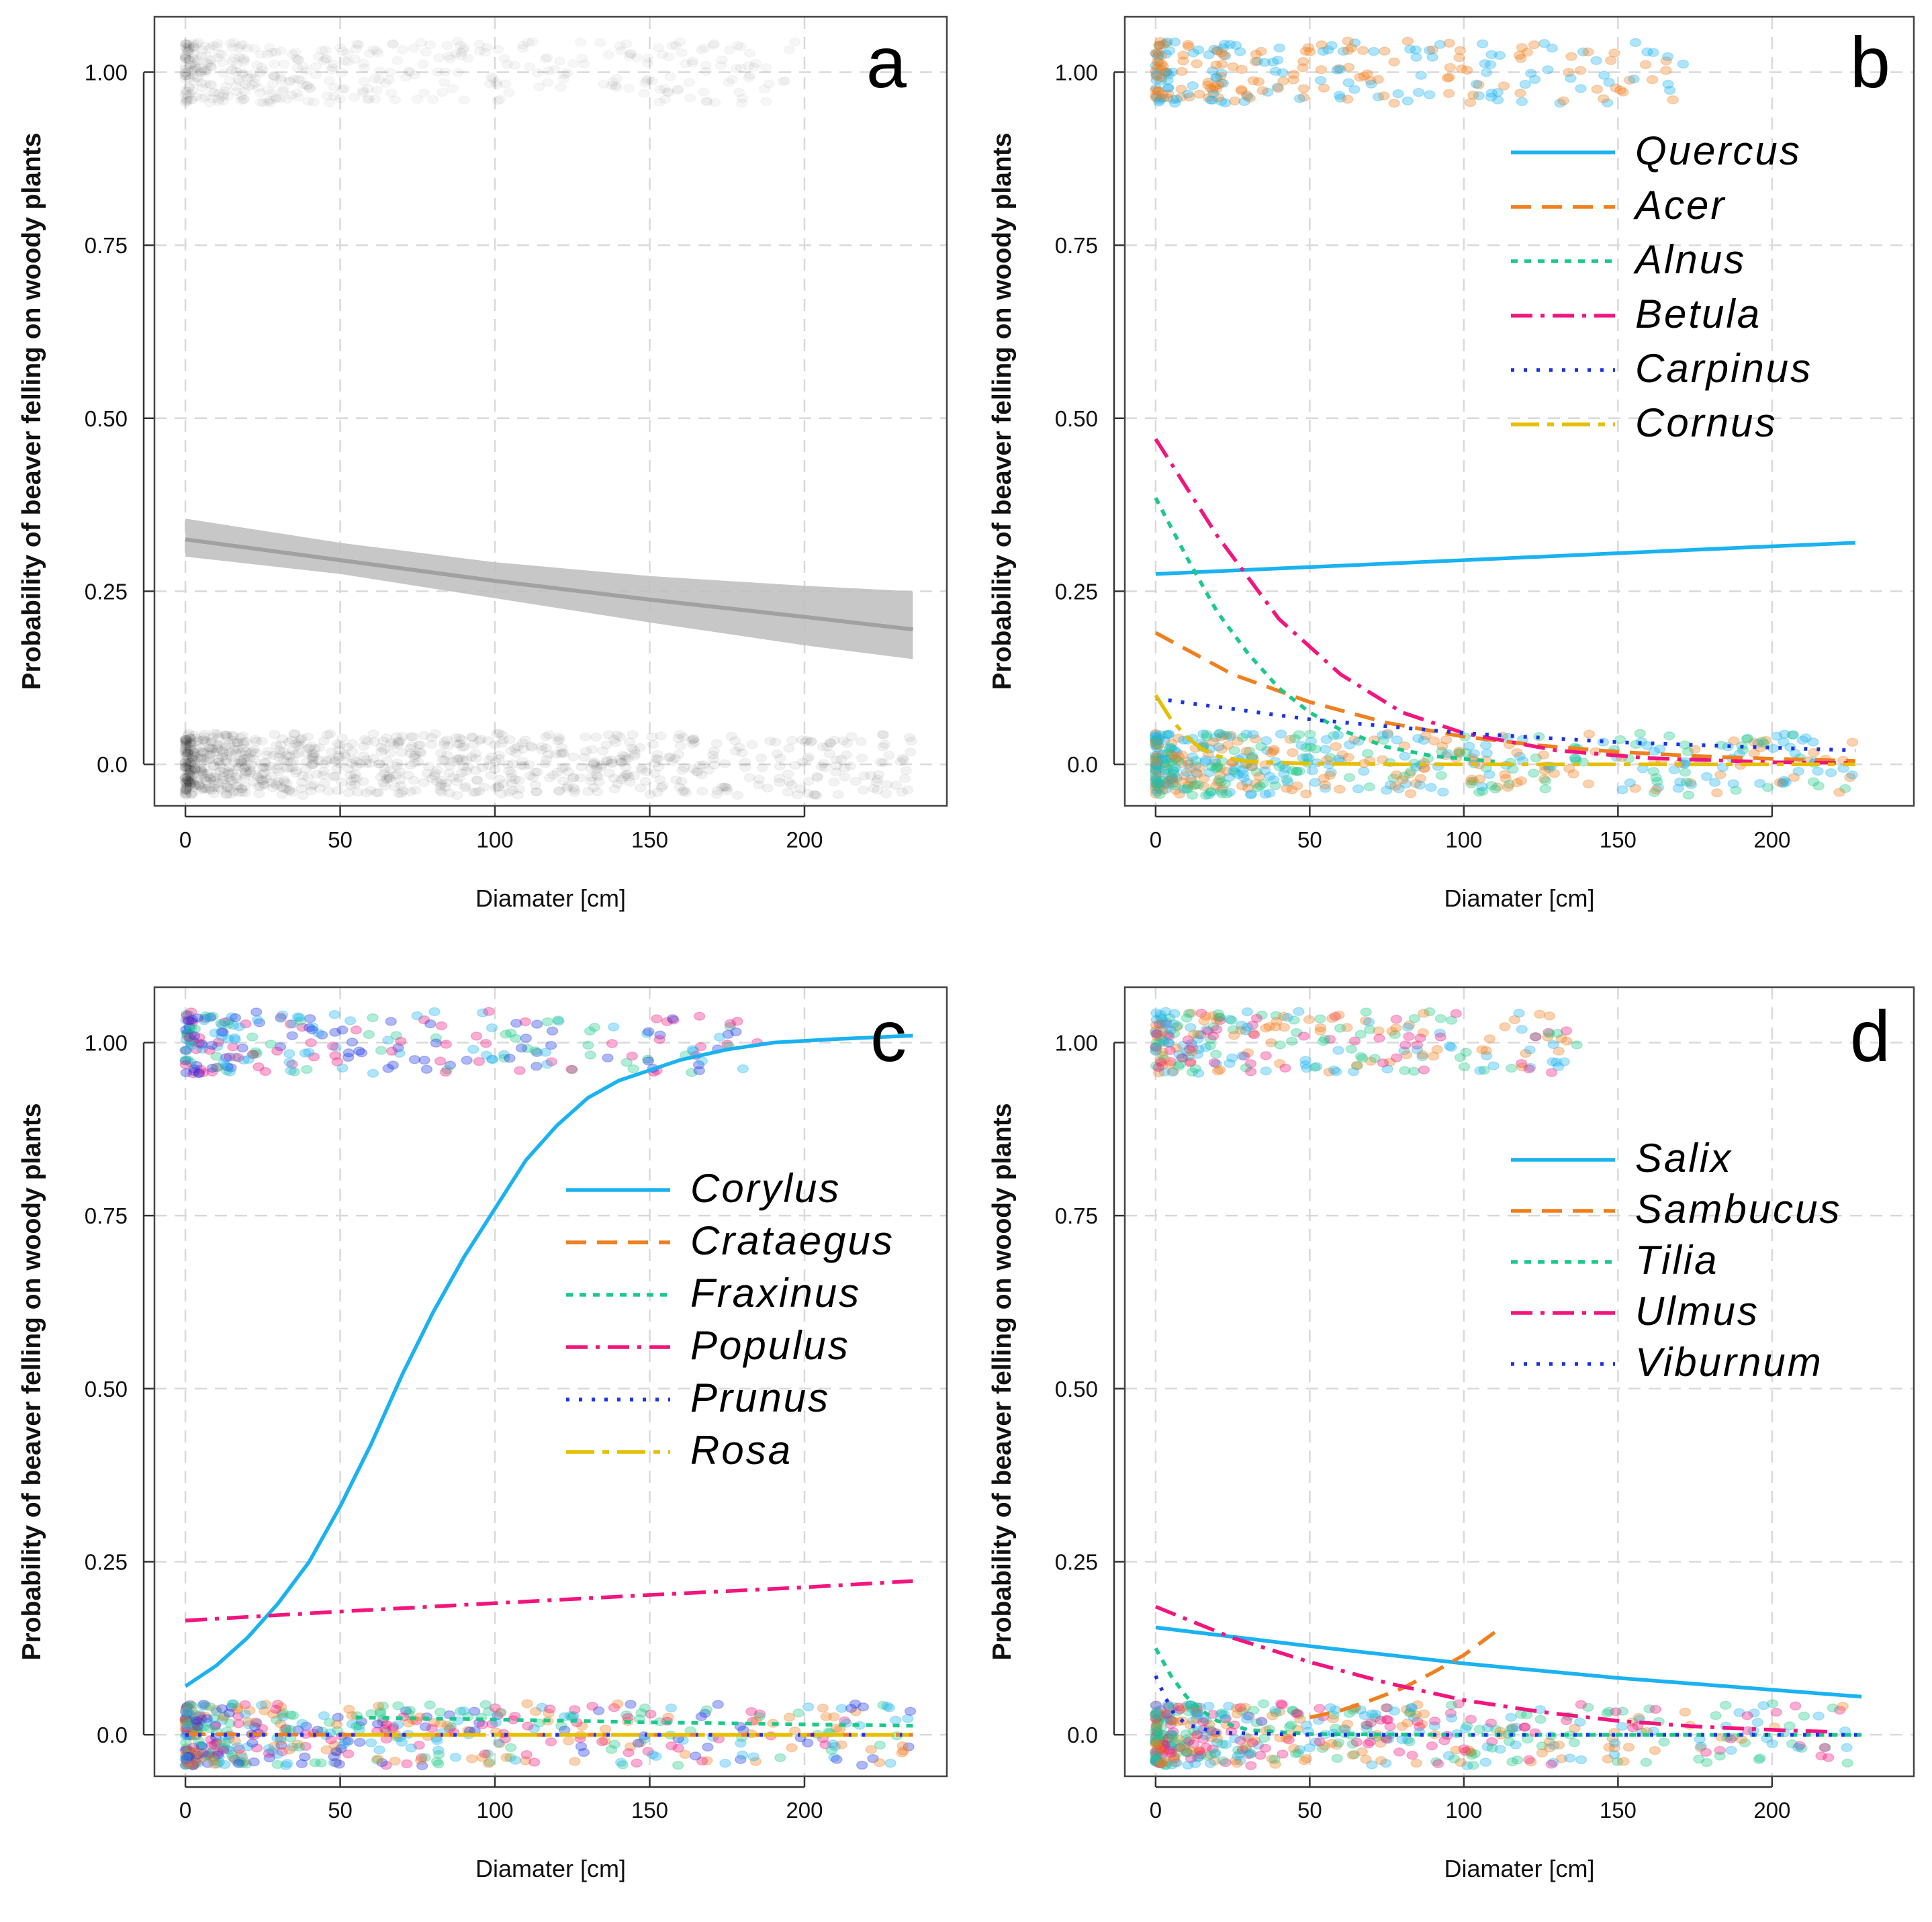 Image resolution: width=1932 pixels, height=1922 pixels. Describe the element at coordinates (888, 1036) in the screenshot. I see `panel-c-label: c` at that location.